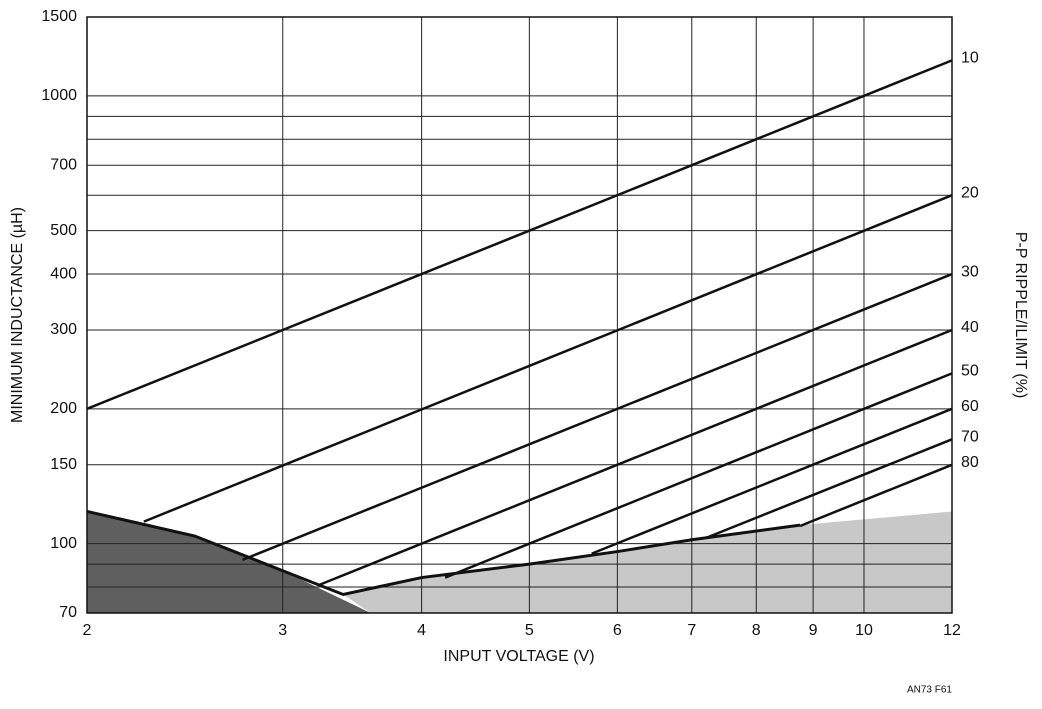 The height and width of the screenshot is (709, 1042). What do you see at coordinates (63, 230) in the screenshot?
I see `y-tick-label: 500` at bounding box center [63, 230].